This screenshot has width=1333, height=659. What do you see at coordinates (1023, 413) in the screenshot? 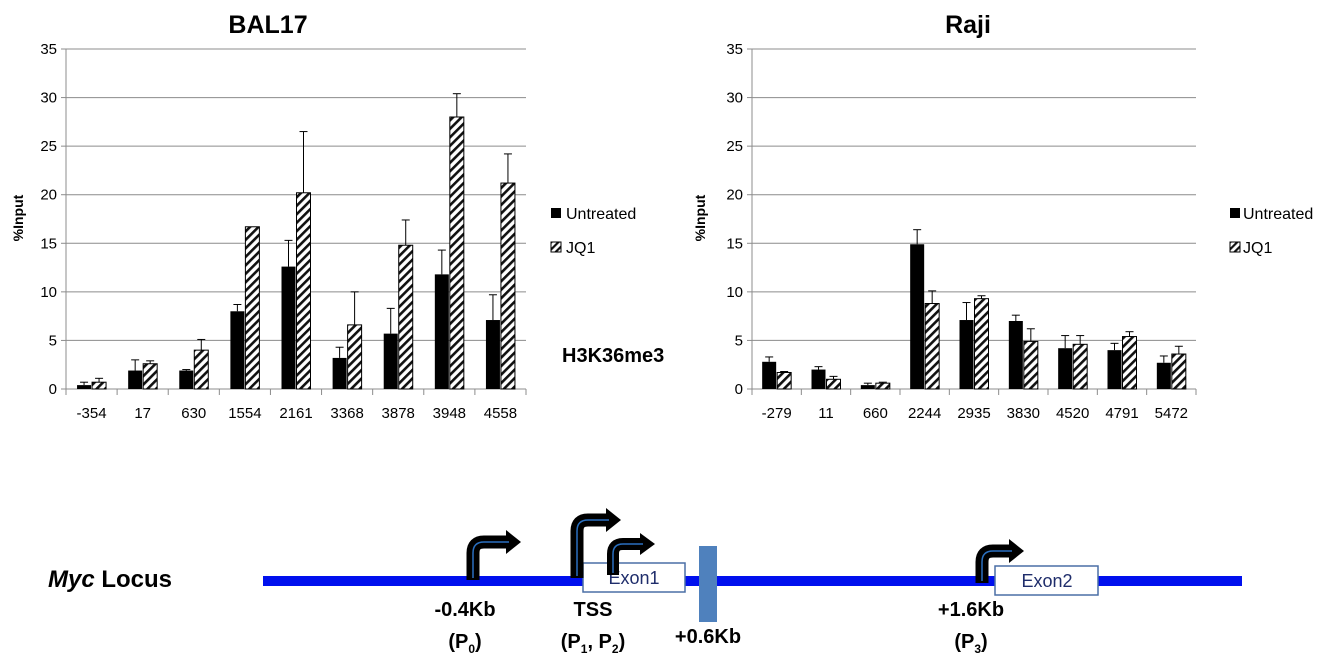
I see `x-tick-label: 3830` at bounding box center [1023, 413].